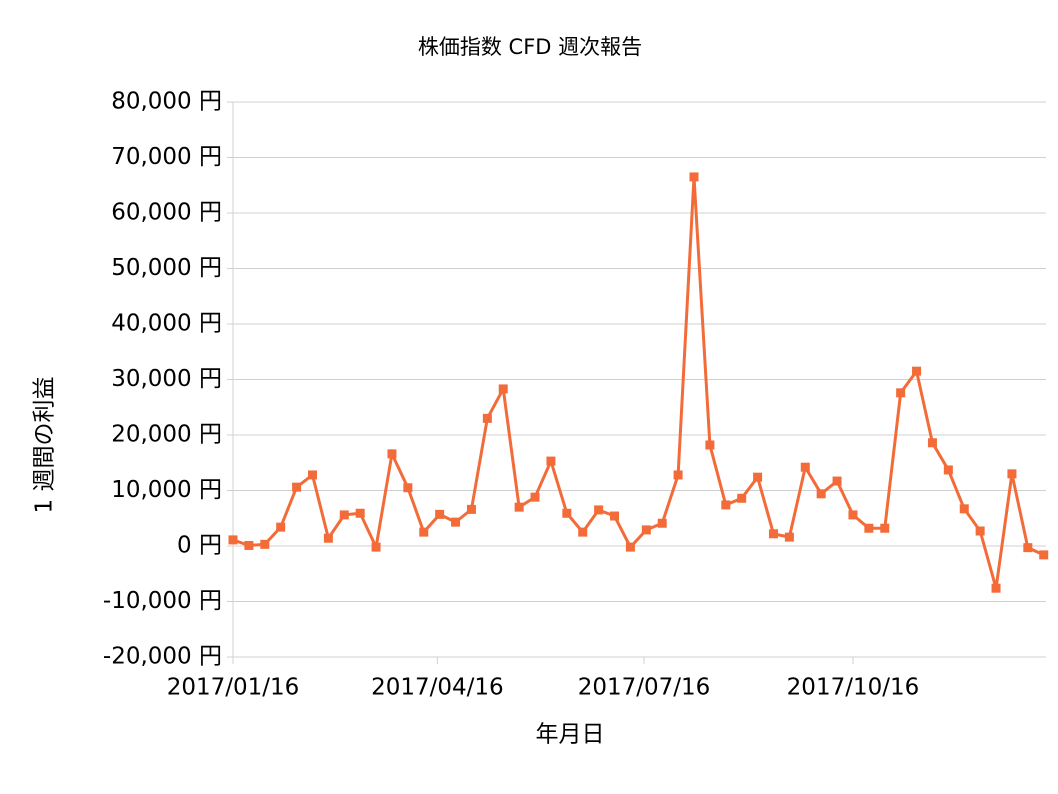 The width and height of the screenshot is (1058, 794). What do you see at coordinates (162, 601) in the screenshot?
I see `y-tick-label: -10,000 円` at bounding box center [162, 601].